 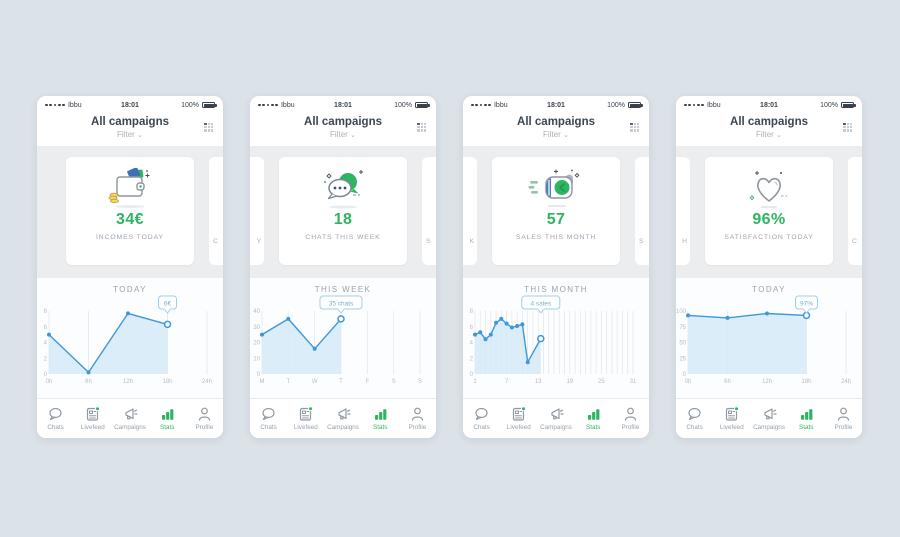 What do you see at coordinates (769, 211) in the screenshot?
I see `stat-card-satisfaction: 96% SATISFACTION TODAY` at bounding box center [769, 211].